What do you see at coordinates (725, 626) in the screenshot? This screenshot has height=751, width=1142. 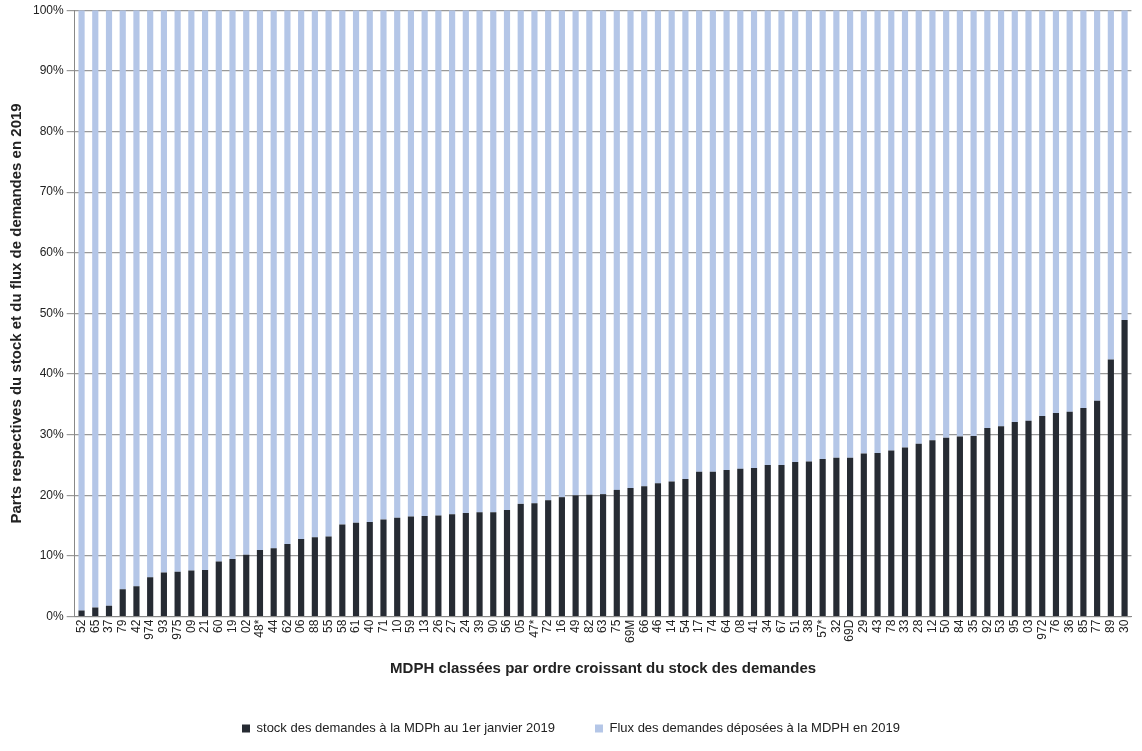 I see `x-tick-label: 64` at bounding box center [725, 626].